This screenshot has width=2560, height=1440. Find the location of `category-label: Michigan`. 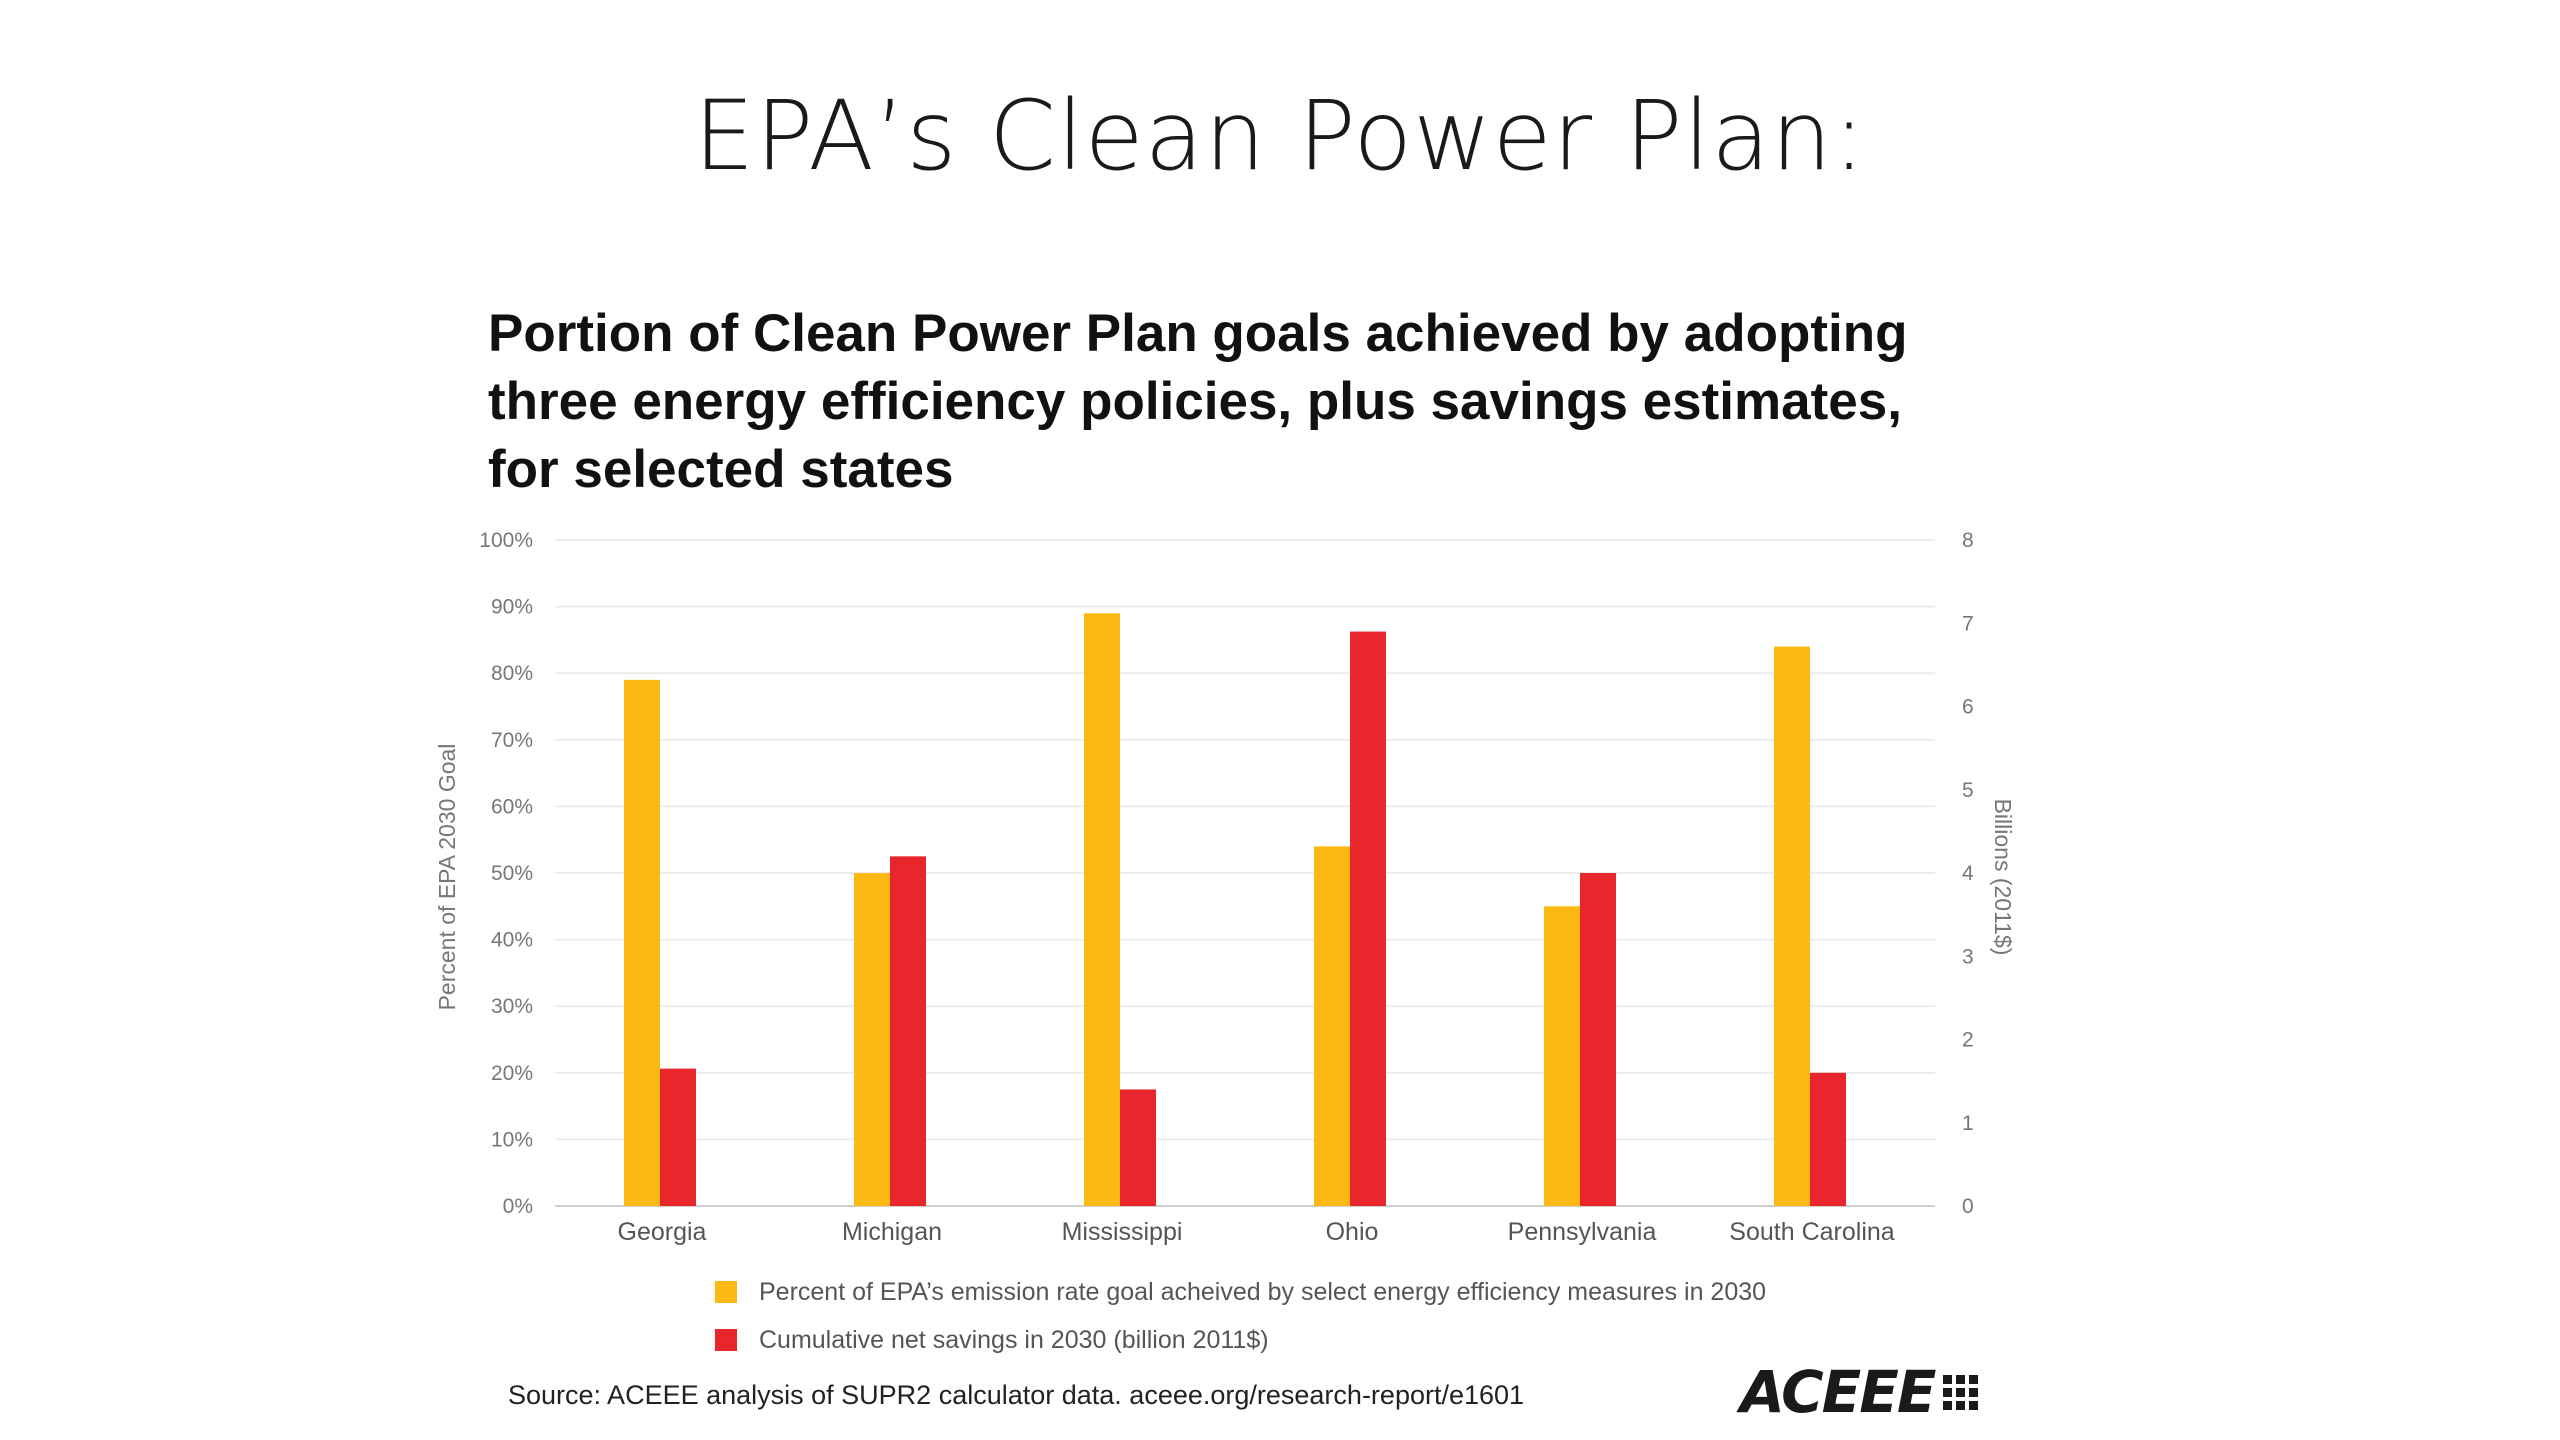

category-label: Michigan is located at coordinates (892, 1232).